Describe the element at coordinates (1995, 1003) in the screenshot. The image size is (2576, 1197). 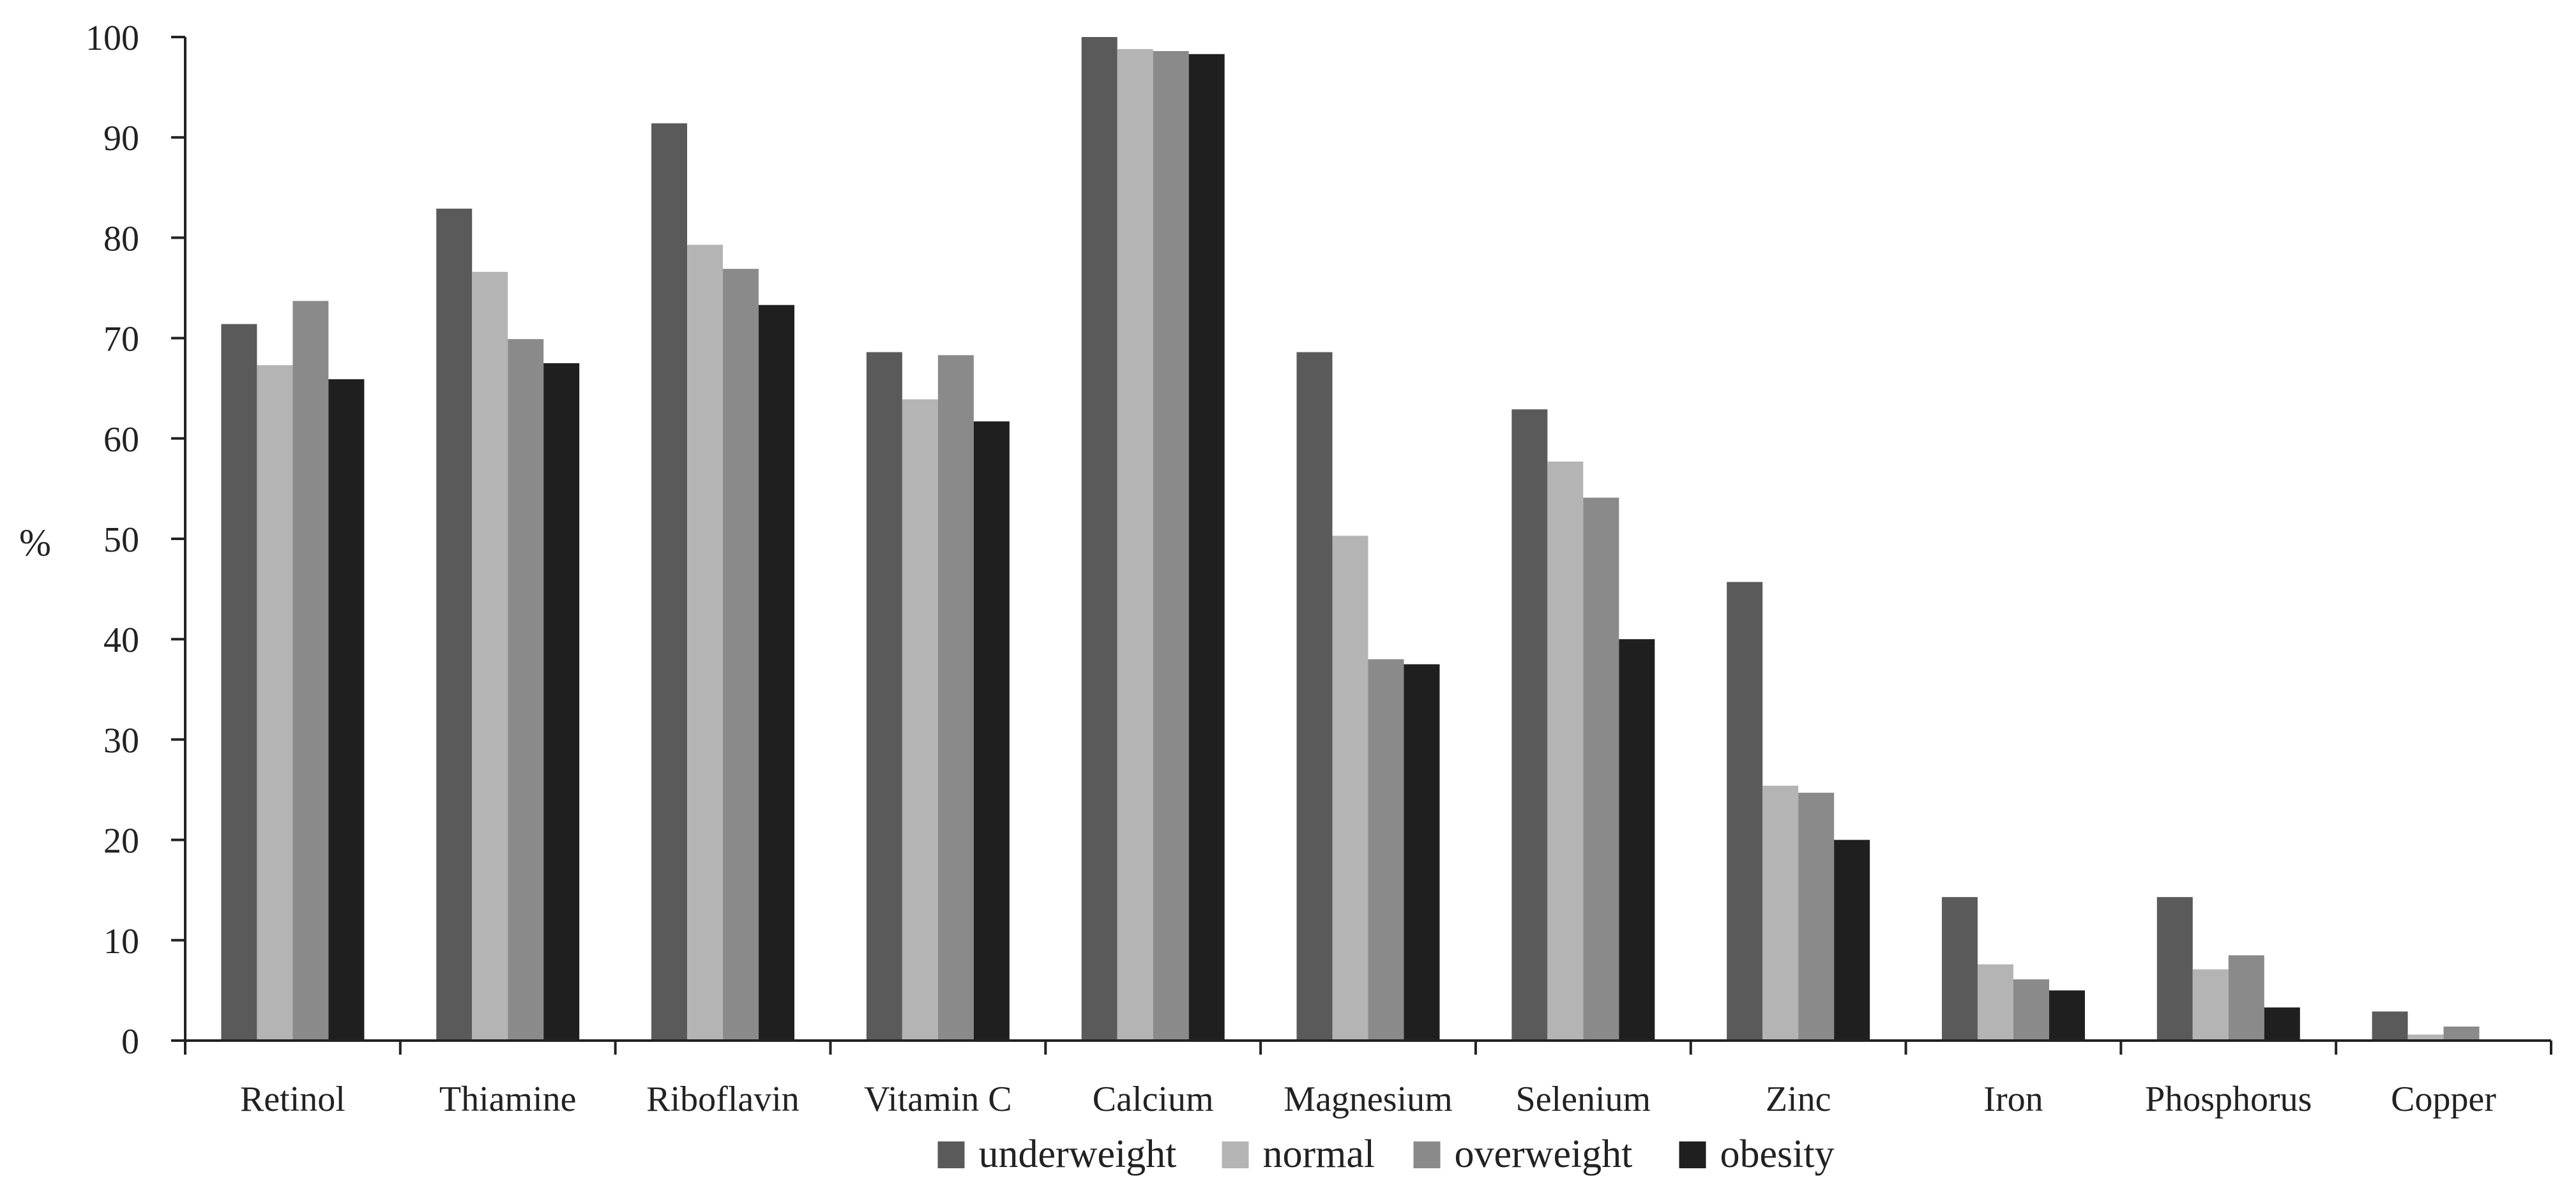
I see `bar-normal-iron` at that location.